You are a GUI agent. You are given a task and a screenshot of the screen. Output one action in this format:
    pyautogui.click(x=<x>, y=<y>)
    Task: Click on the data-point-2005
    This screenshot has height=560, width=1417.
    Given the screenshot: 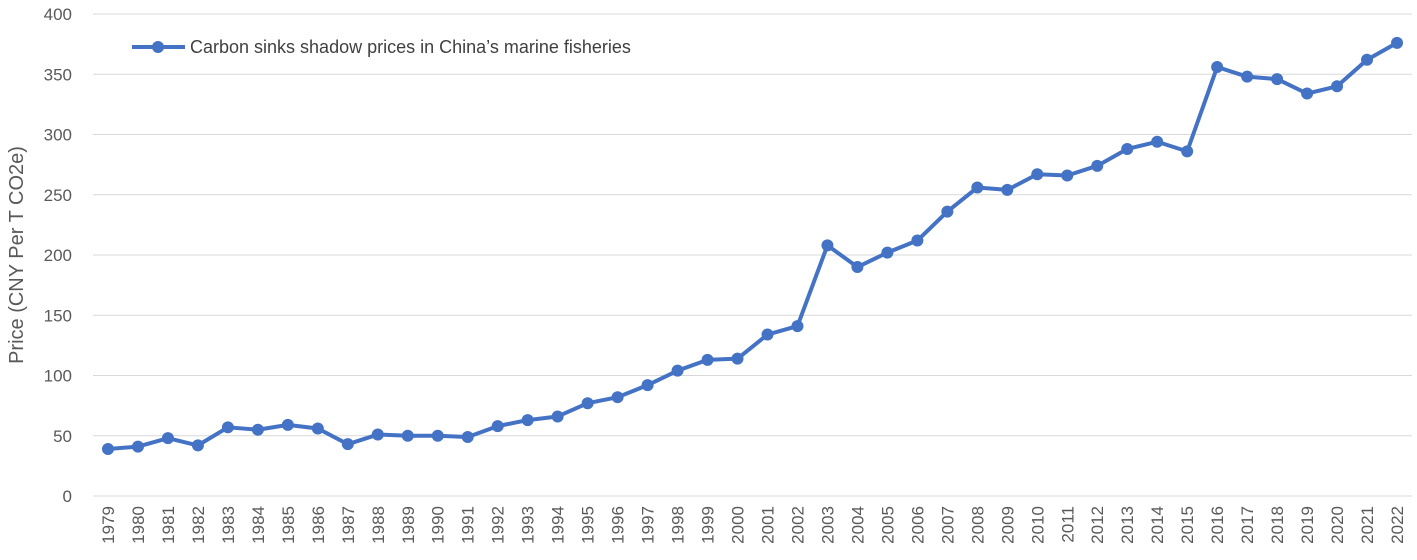 What is the action you would take?
    pyautogui.click(x=887, y=252)
    